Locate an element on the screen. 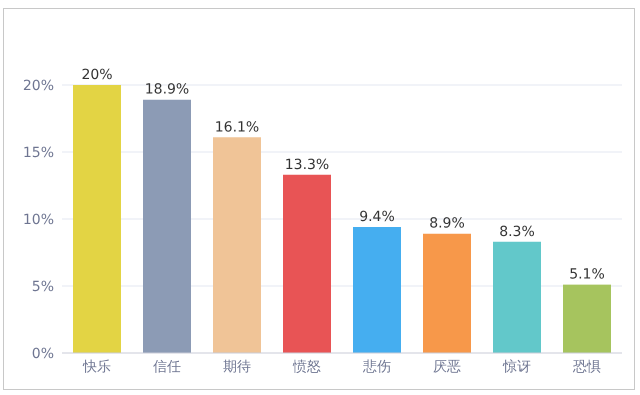  x-tick-label: 恐惧 is located at coordinates (586, 366).